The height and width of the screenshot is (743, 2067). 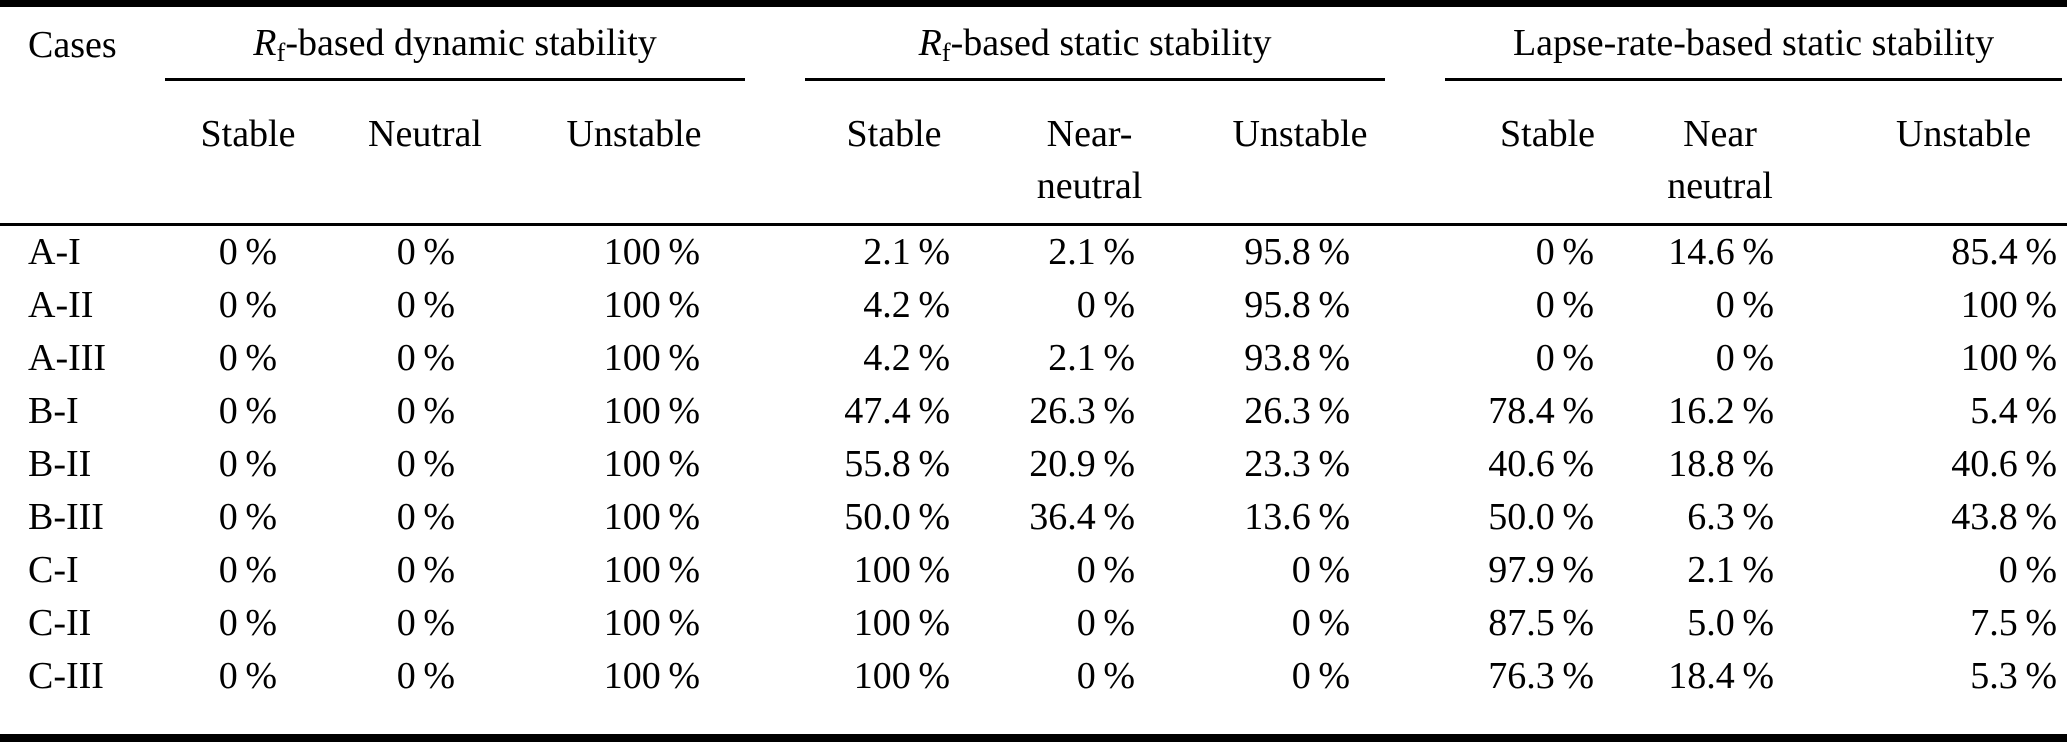 I want to click on table-cell: 23.3 %, so click(x=1297, y=463).